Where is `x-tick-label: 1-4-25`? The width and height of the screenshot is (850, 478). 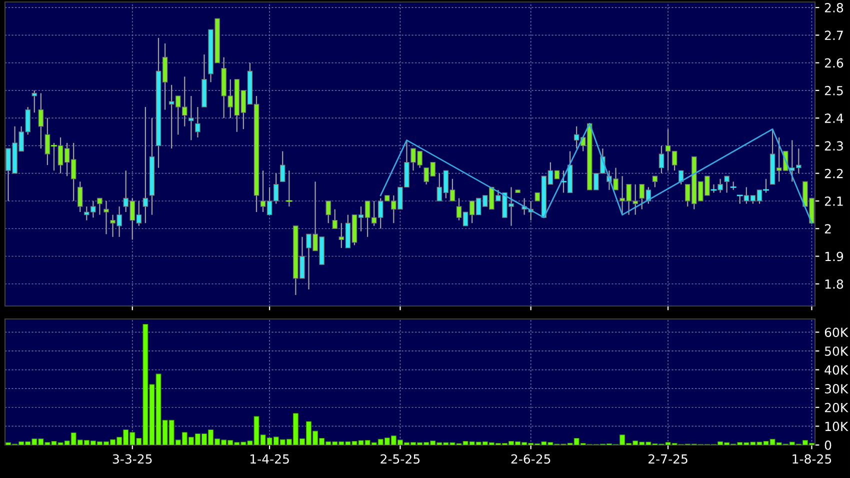
x-tick-label: 1-4-25 is located at coordinates (269, 459).